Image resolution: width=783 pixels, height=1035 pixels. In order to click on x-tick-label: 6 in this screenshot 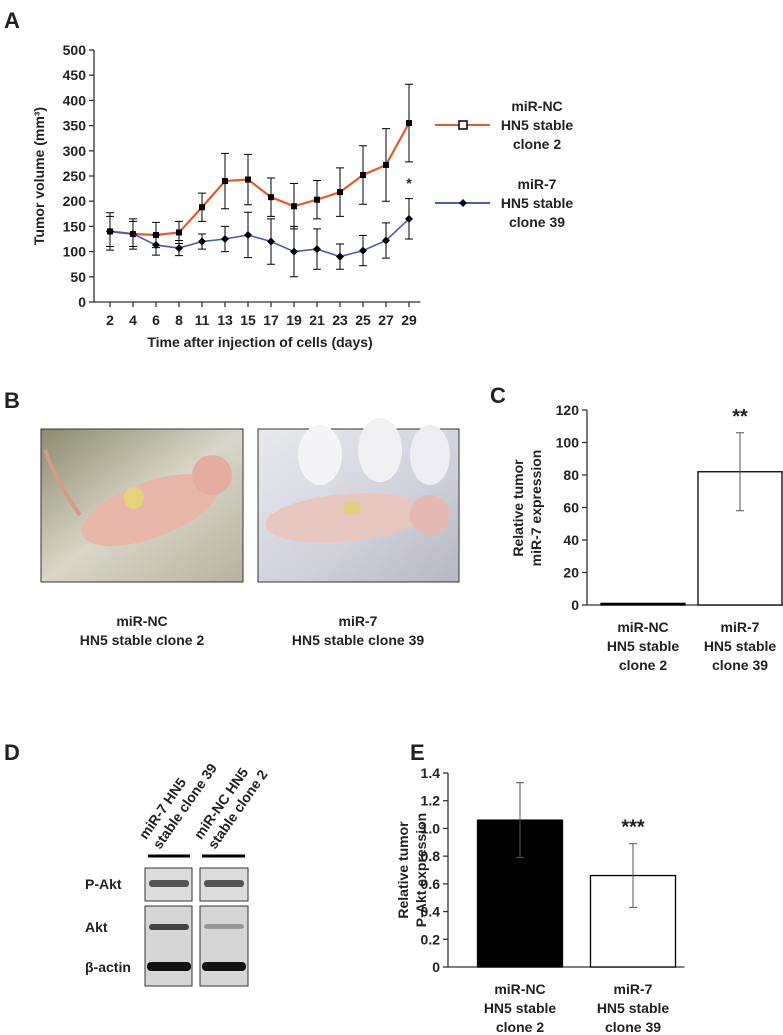, I will do `click(156, 320)`.